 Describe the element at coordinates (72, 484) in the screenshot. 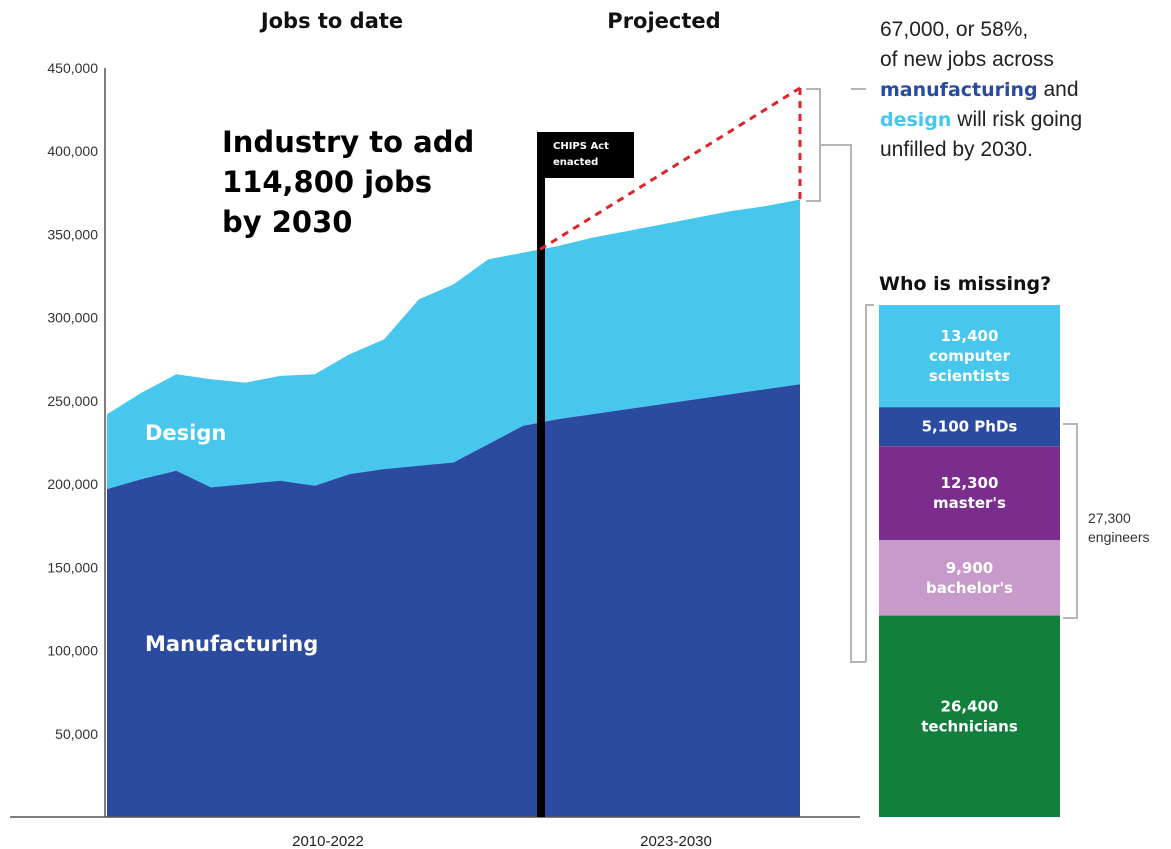

I see `y-tick-label: 200,000` at that location.